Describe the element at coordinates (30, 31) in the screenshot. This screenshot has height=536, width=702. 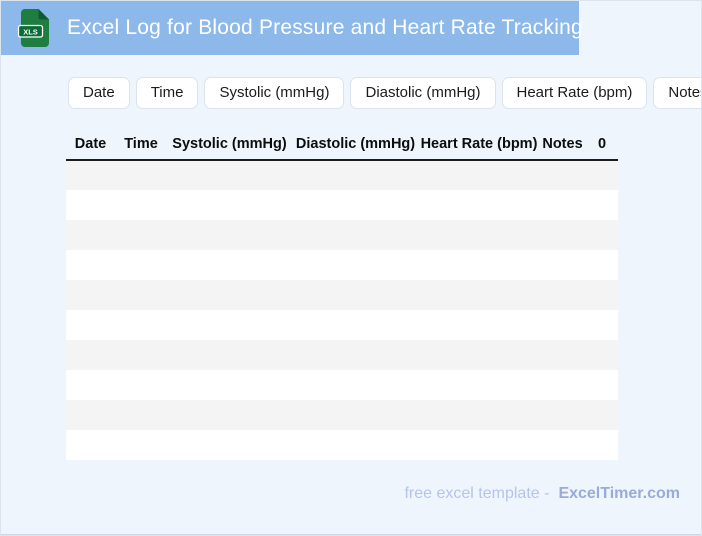
I see `xls-icon-label: XLS` at that location.